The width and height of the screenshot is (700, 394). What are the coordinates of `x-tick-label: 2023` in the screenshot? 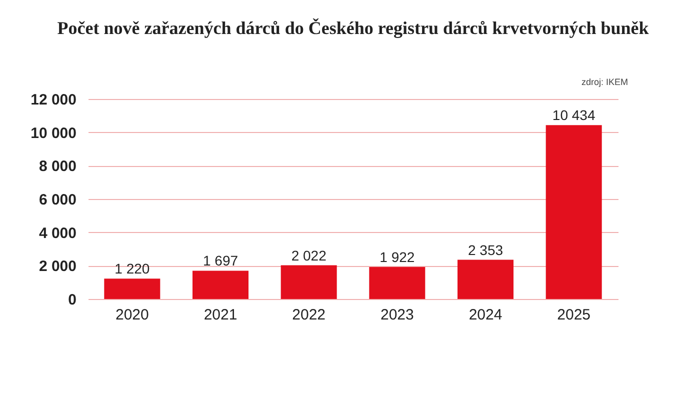 It's located at (397, 315).